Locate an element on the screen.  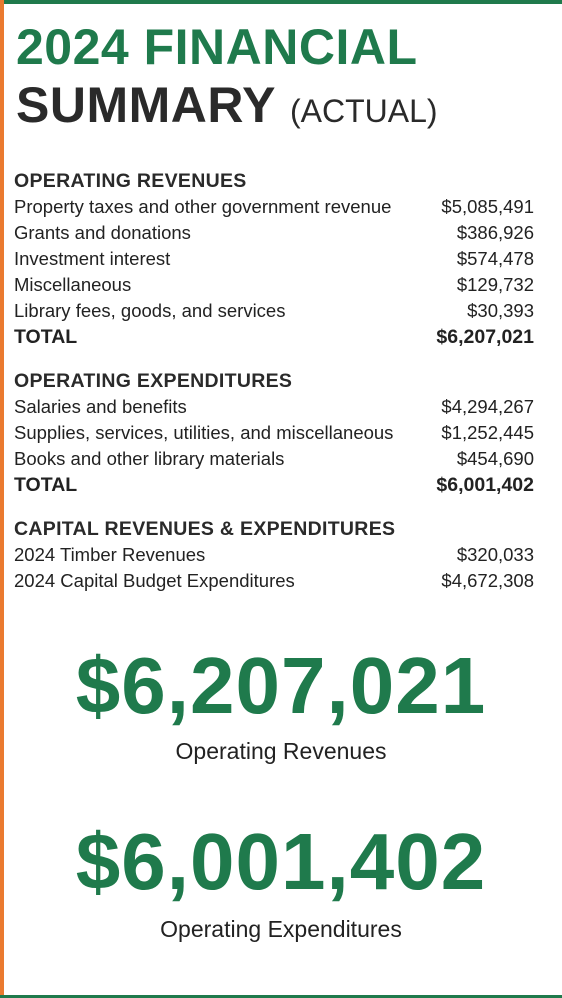
title-summary: SUMMARY is located at coordinates (146, 105).